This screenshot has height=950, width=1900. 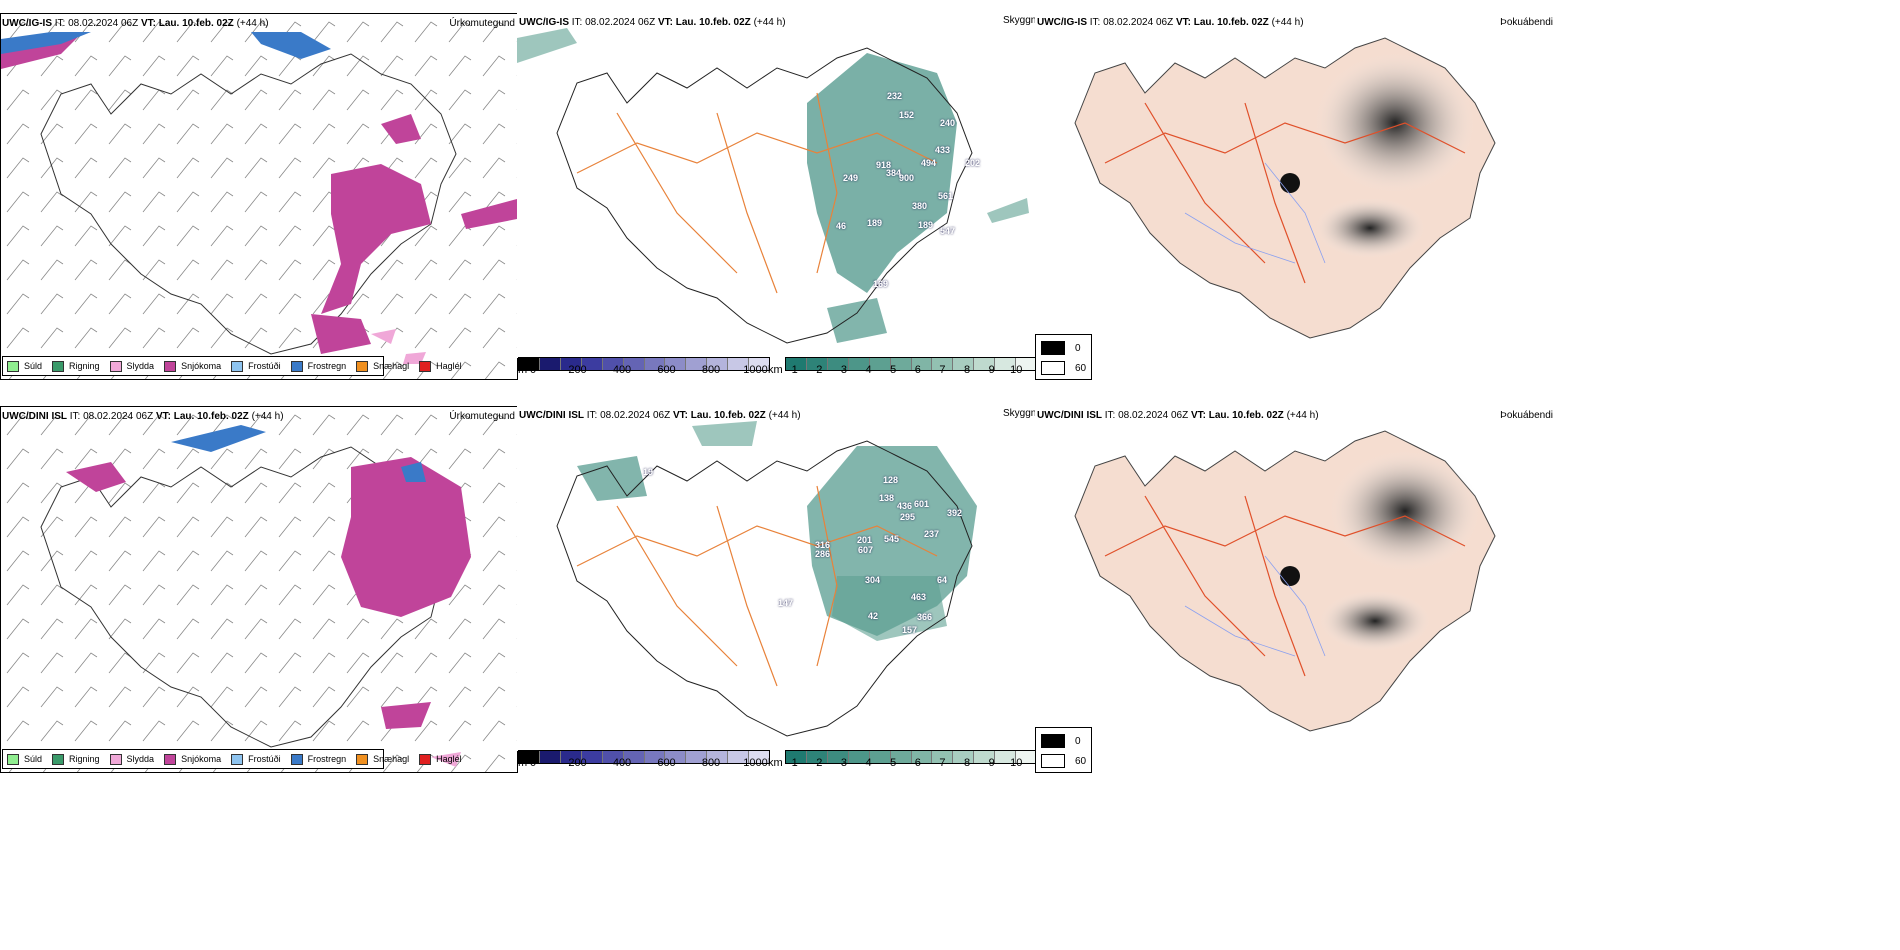 I want to click on scale-unit: km, so click(x=775, y=370).